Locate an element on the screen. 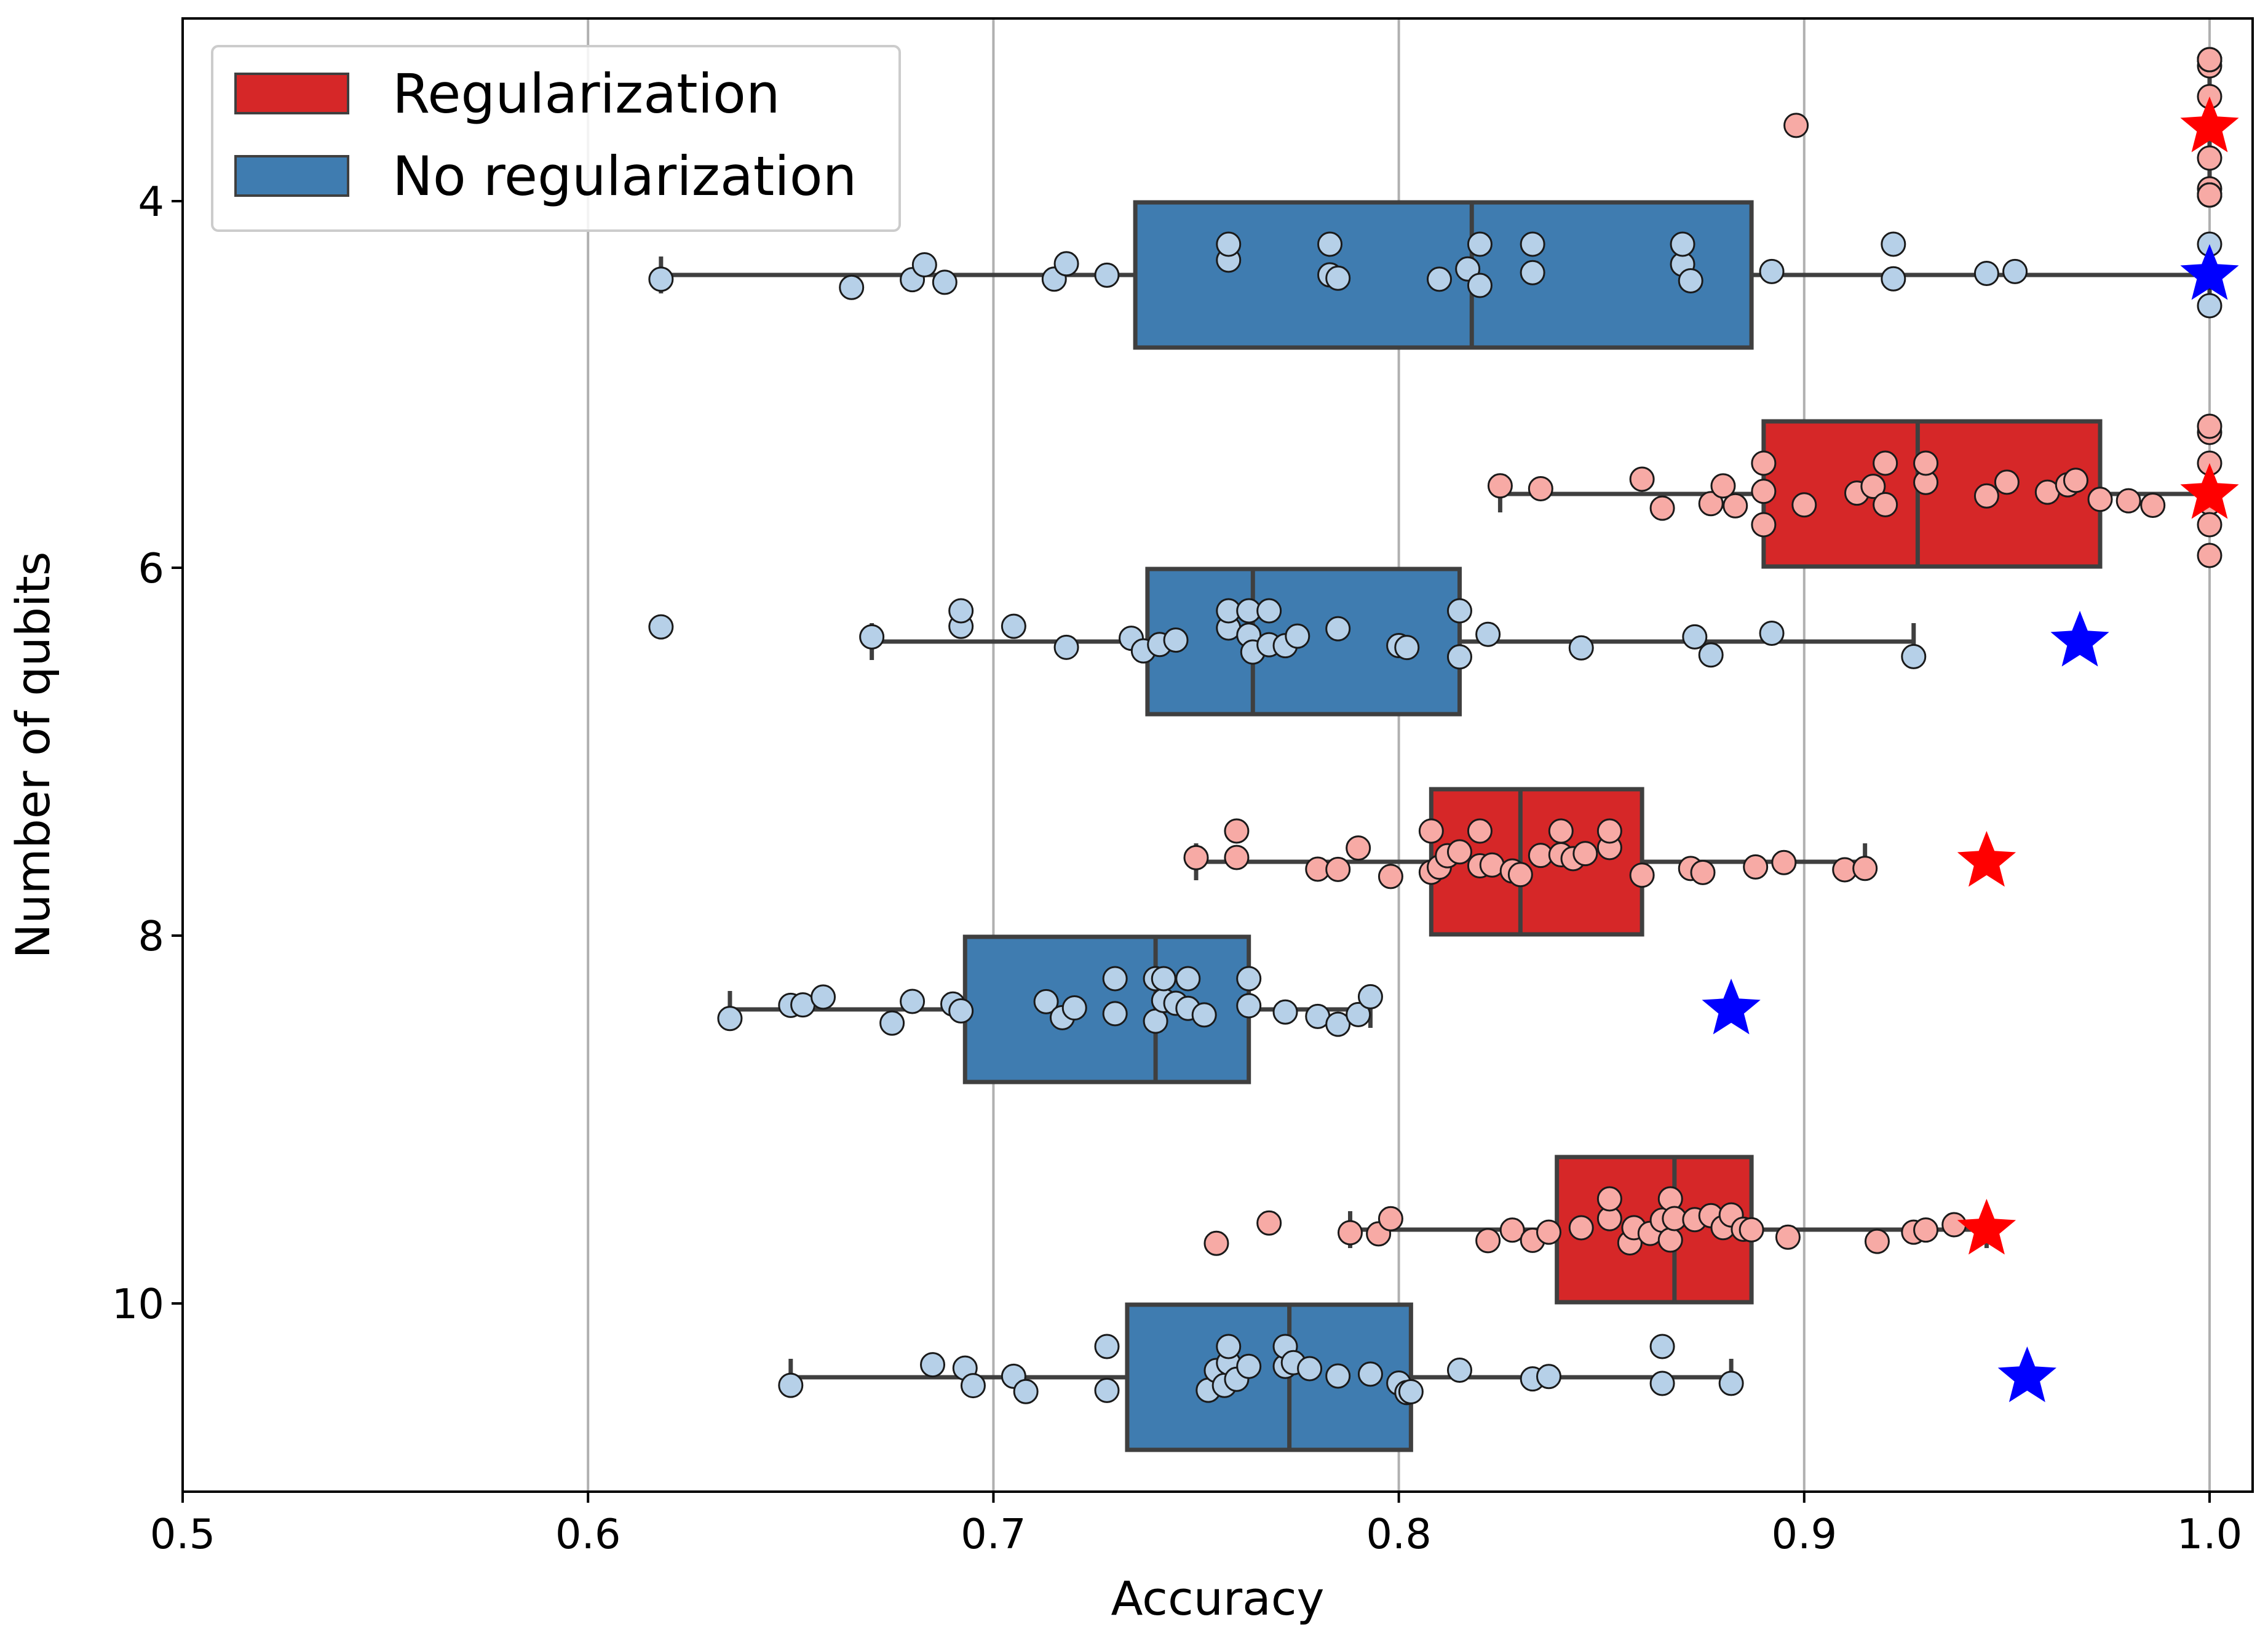 This screenshot has height=1627, width=2268. legend-label-no-regularization: No regularization is located at coordinates (624, 176).